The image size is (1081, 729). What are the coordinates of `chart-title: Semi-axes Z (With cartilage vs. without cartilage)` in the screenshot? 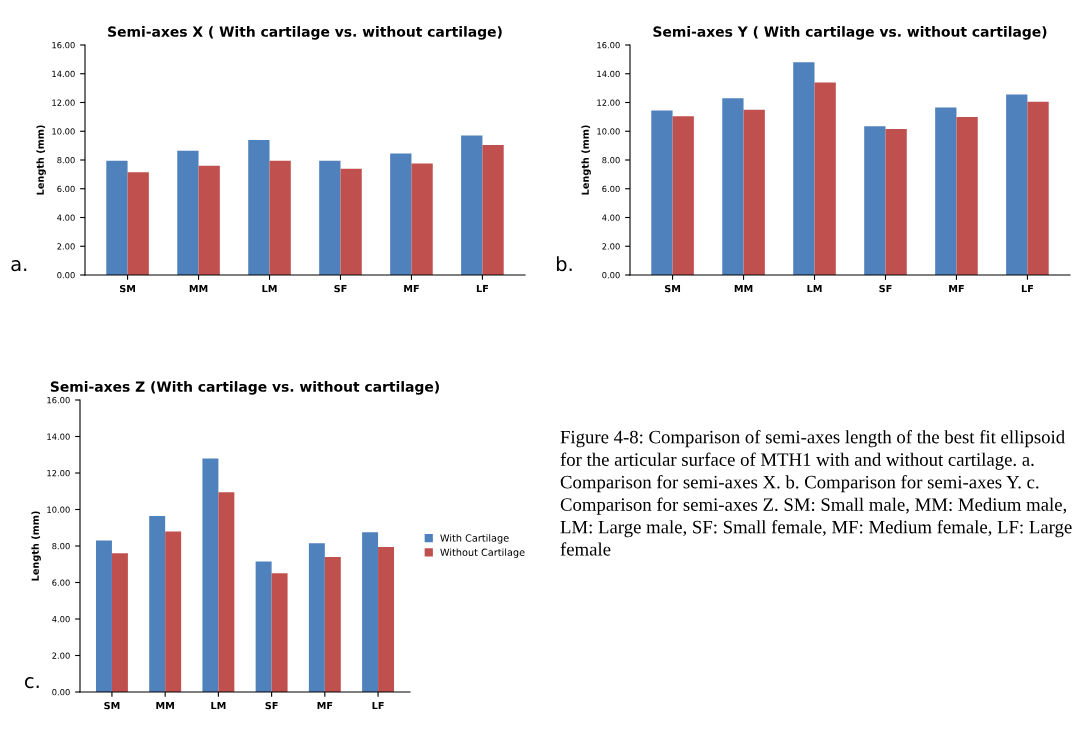 It's located at (244, 388).